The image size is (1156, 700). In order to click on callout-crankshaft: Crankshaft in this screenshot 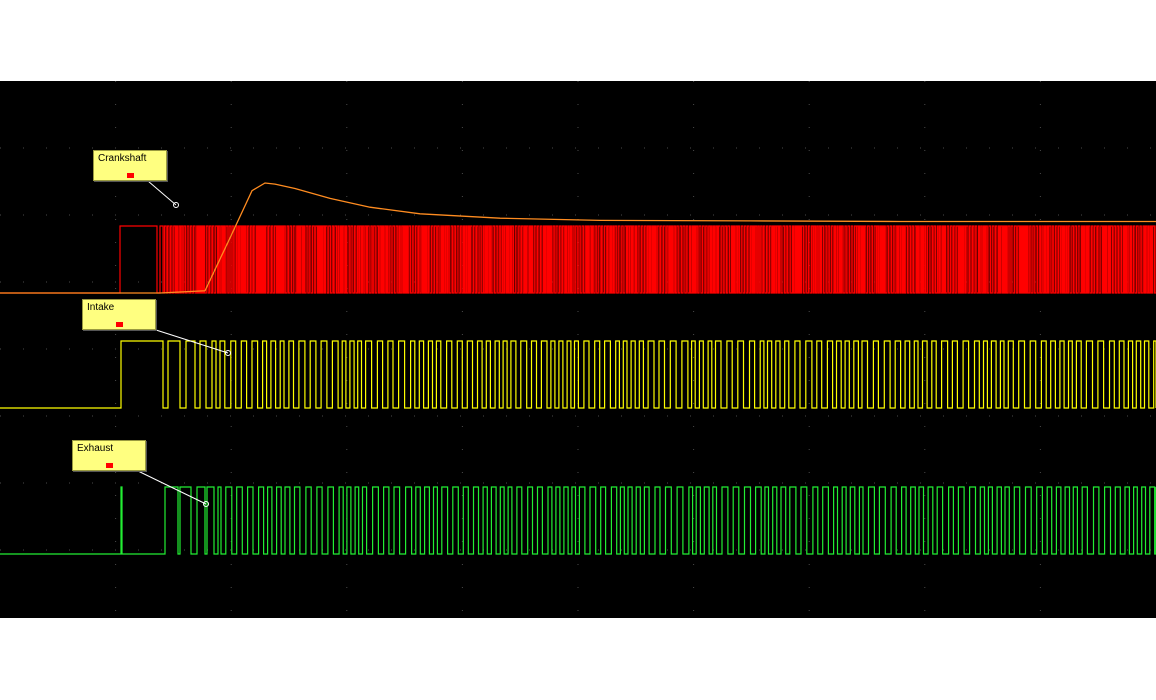, I will do `click(130, 165)`.